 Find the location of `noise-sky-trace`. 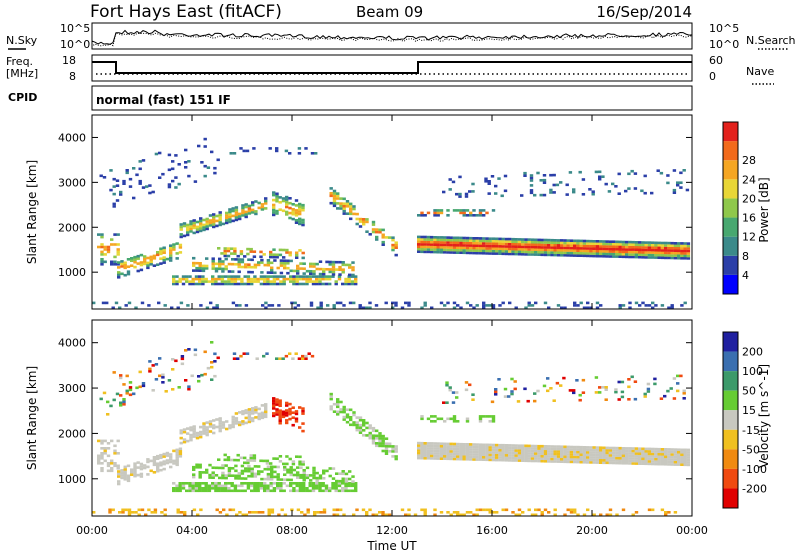

noise-sky-trace is located at coordinates (392, 37).